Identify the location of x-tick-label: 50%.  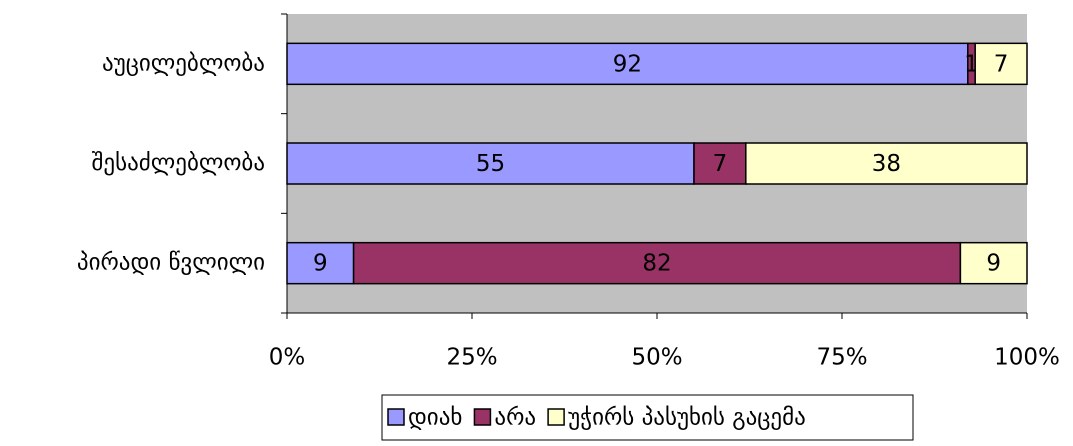
(656, 358).